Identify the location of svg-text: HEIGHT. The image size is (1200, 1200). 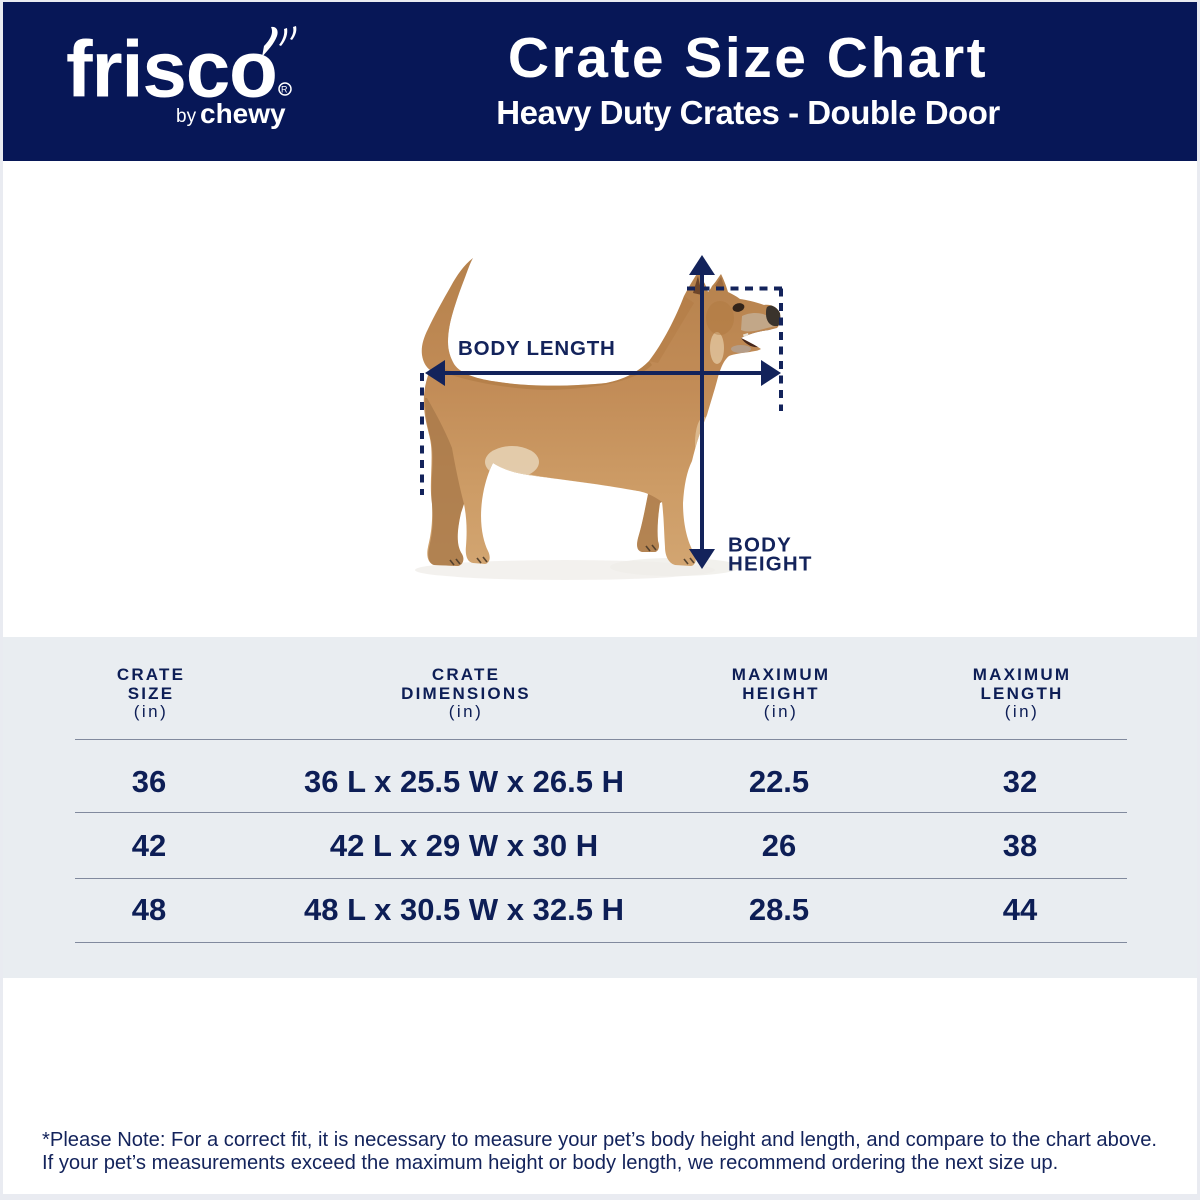
(770, 564).